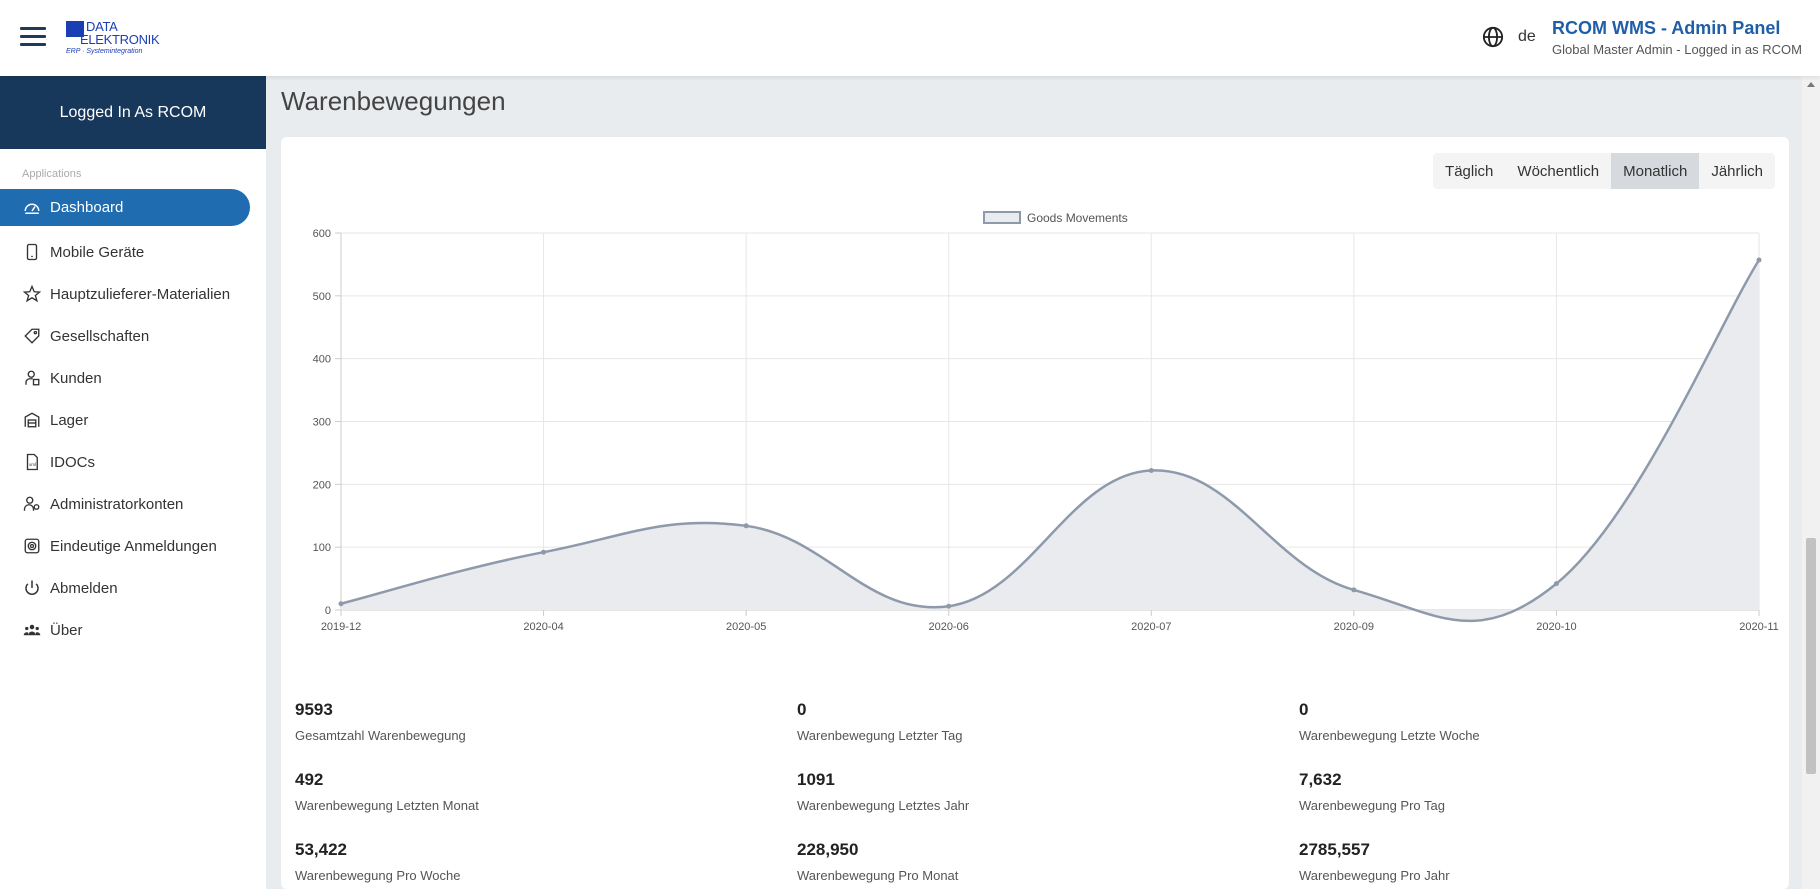 The image size is (1820, 889). I want to click on stat-value: 492, so click(309, 779).